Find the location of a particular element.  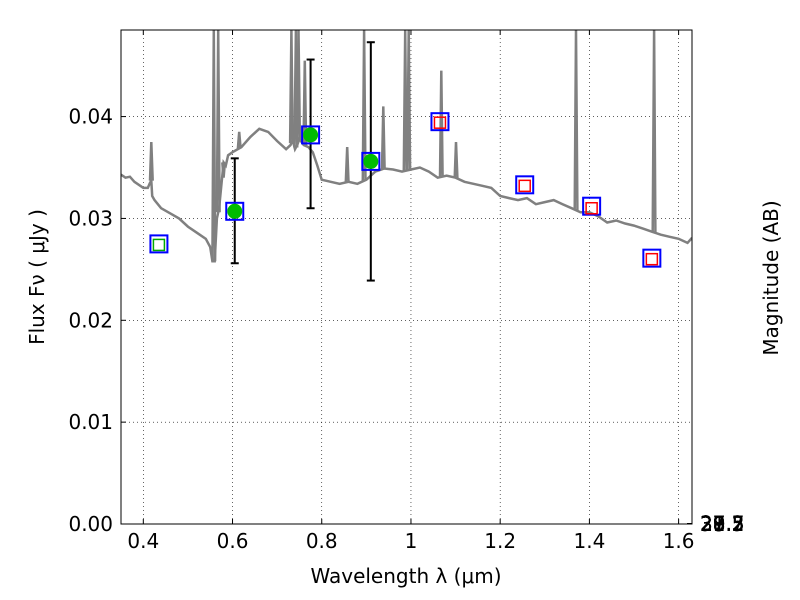

mag-tick-label: 29 is located at coordinates (712, 524).